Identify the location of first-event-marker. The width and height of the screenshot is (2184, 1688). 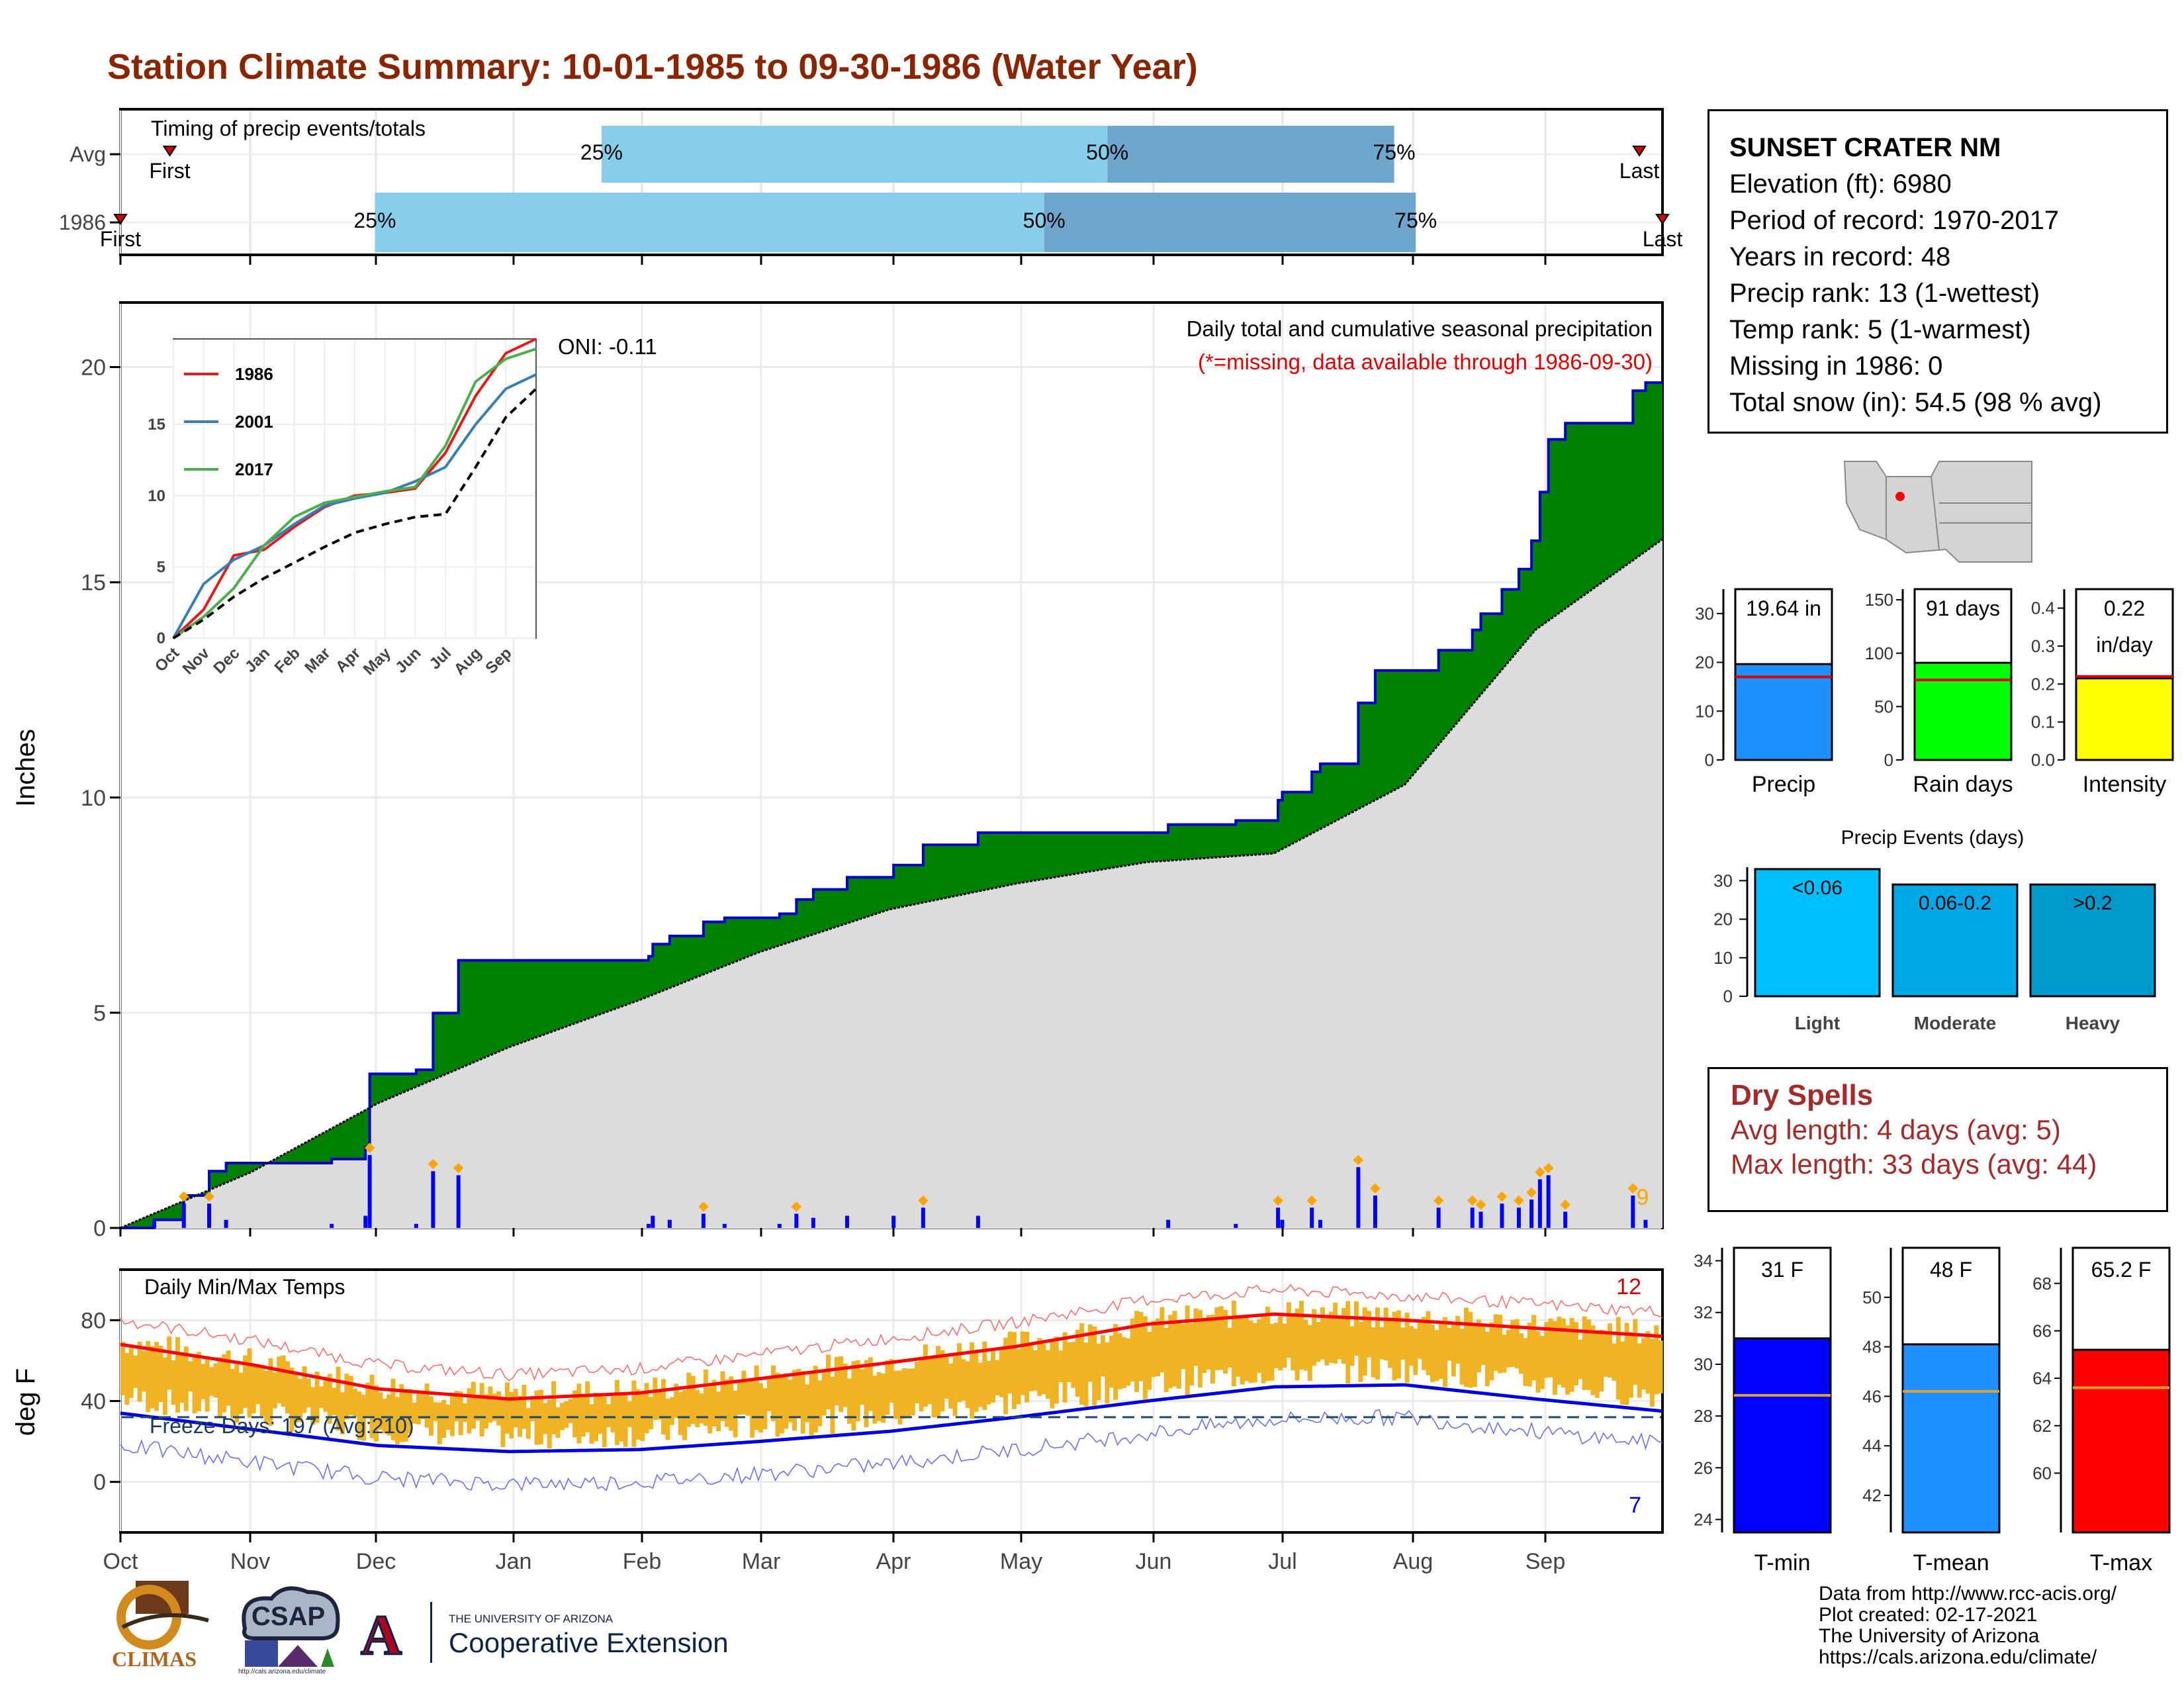
(170, 151).